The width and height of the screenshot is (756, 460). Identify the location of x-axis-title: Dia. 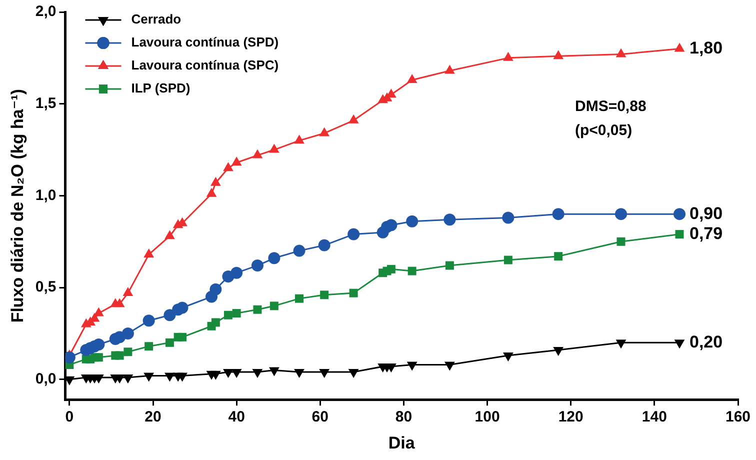
(402, 442).